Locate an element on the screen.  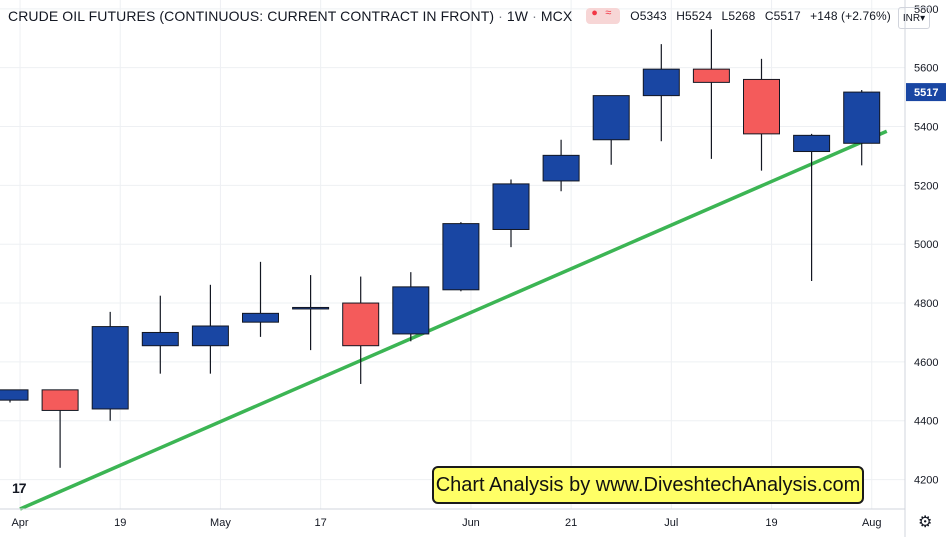
y-tick-label: 5800 is located at coordinates (926, 10).